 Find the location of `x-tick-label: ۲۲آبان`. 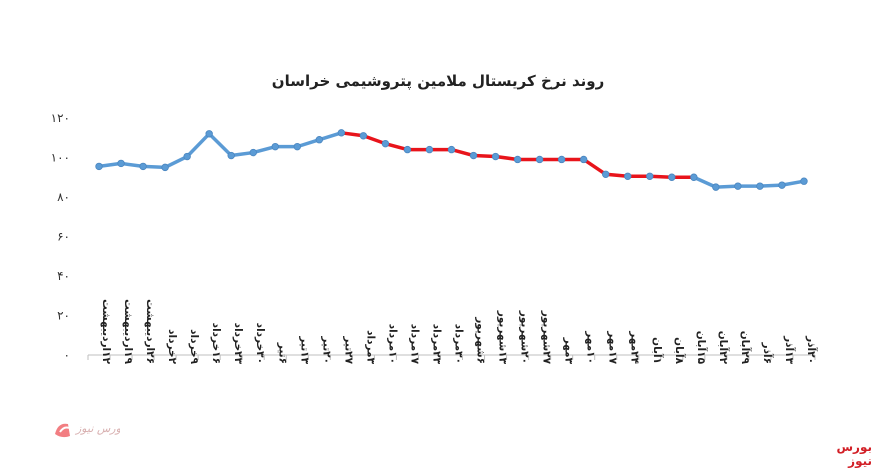

x-tick-label: ۲۲آبان is located at coordinates (723, 348).